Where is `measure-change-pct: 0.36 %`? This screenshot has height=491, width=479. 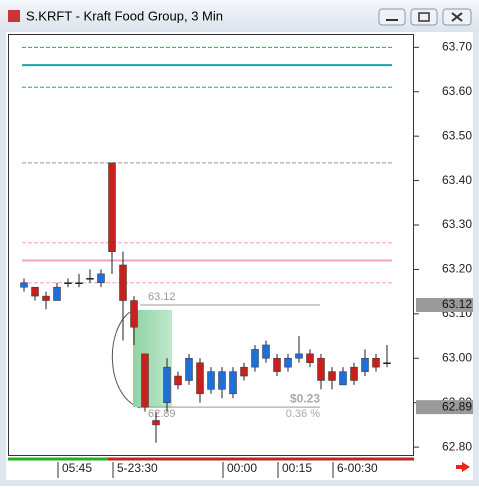
measure-change-pct: 0.36 % is located at coordinates (303, 414).